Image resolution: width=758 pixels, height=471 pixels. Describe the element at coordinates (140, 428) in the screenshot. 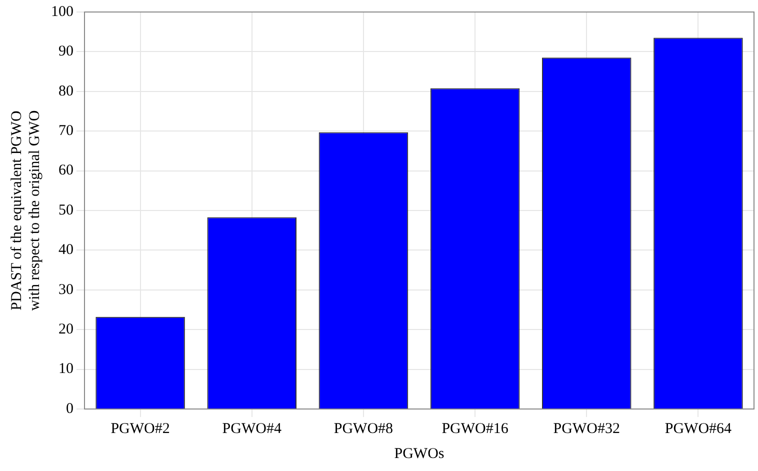

I see `x-tick-label: PGWO#2` at that location.